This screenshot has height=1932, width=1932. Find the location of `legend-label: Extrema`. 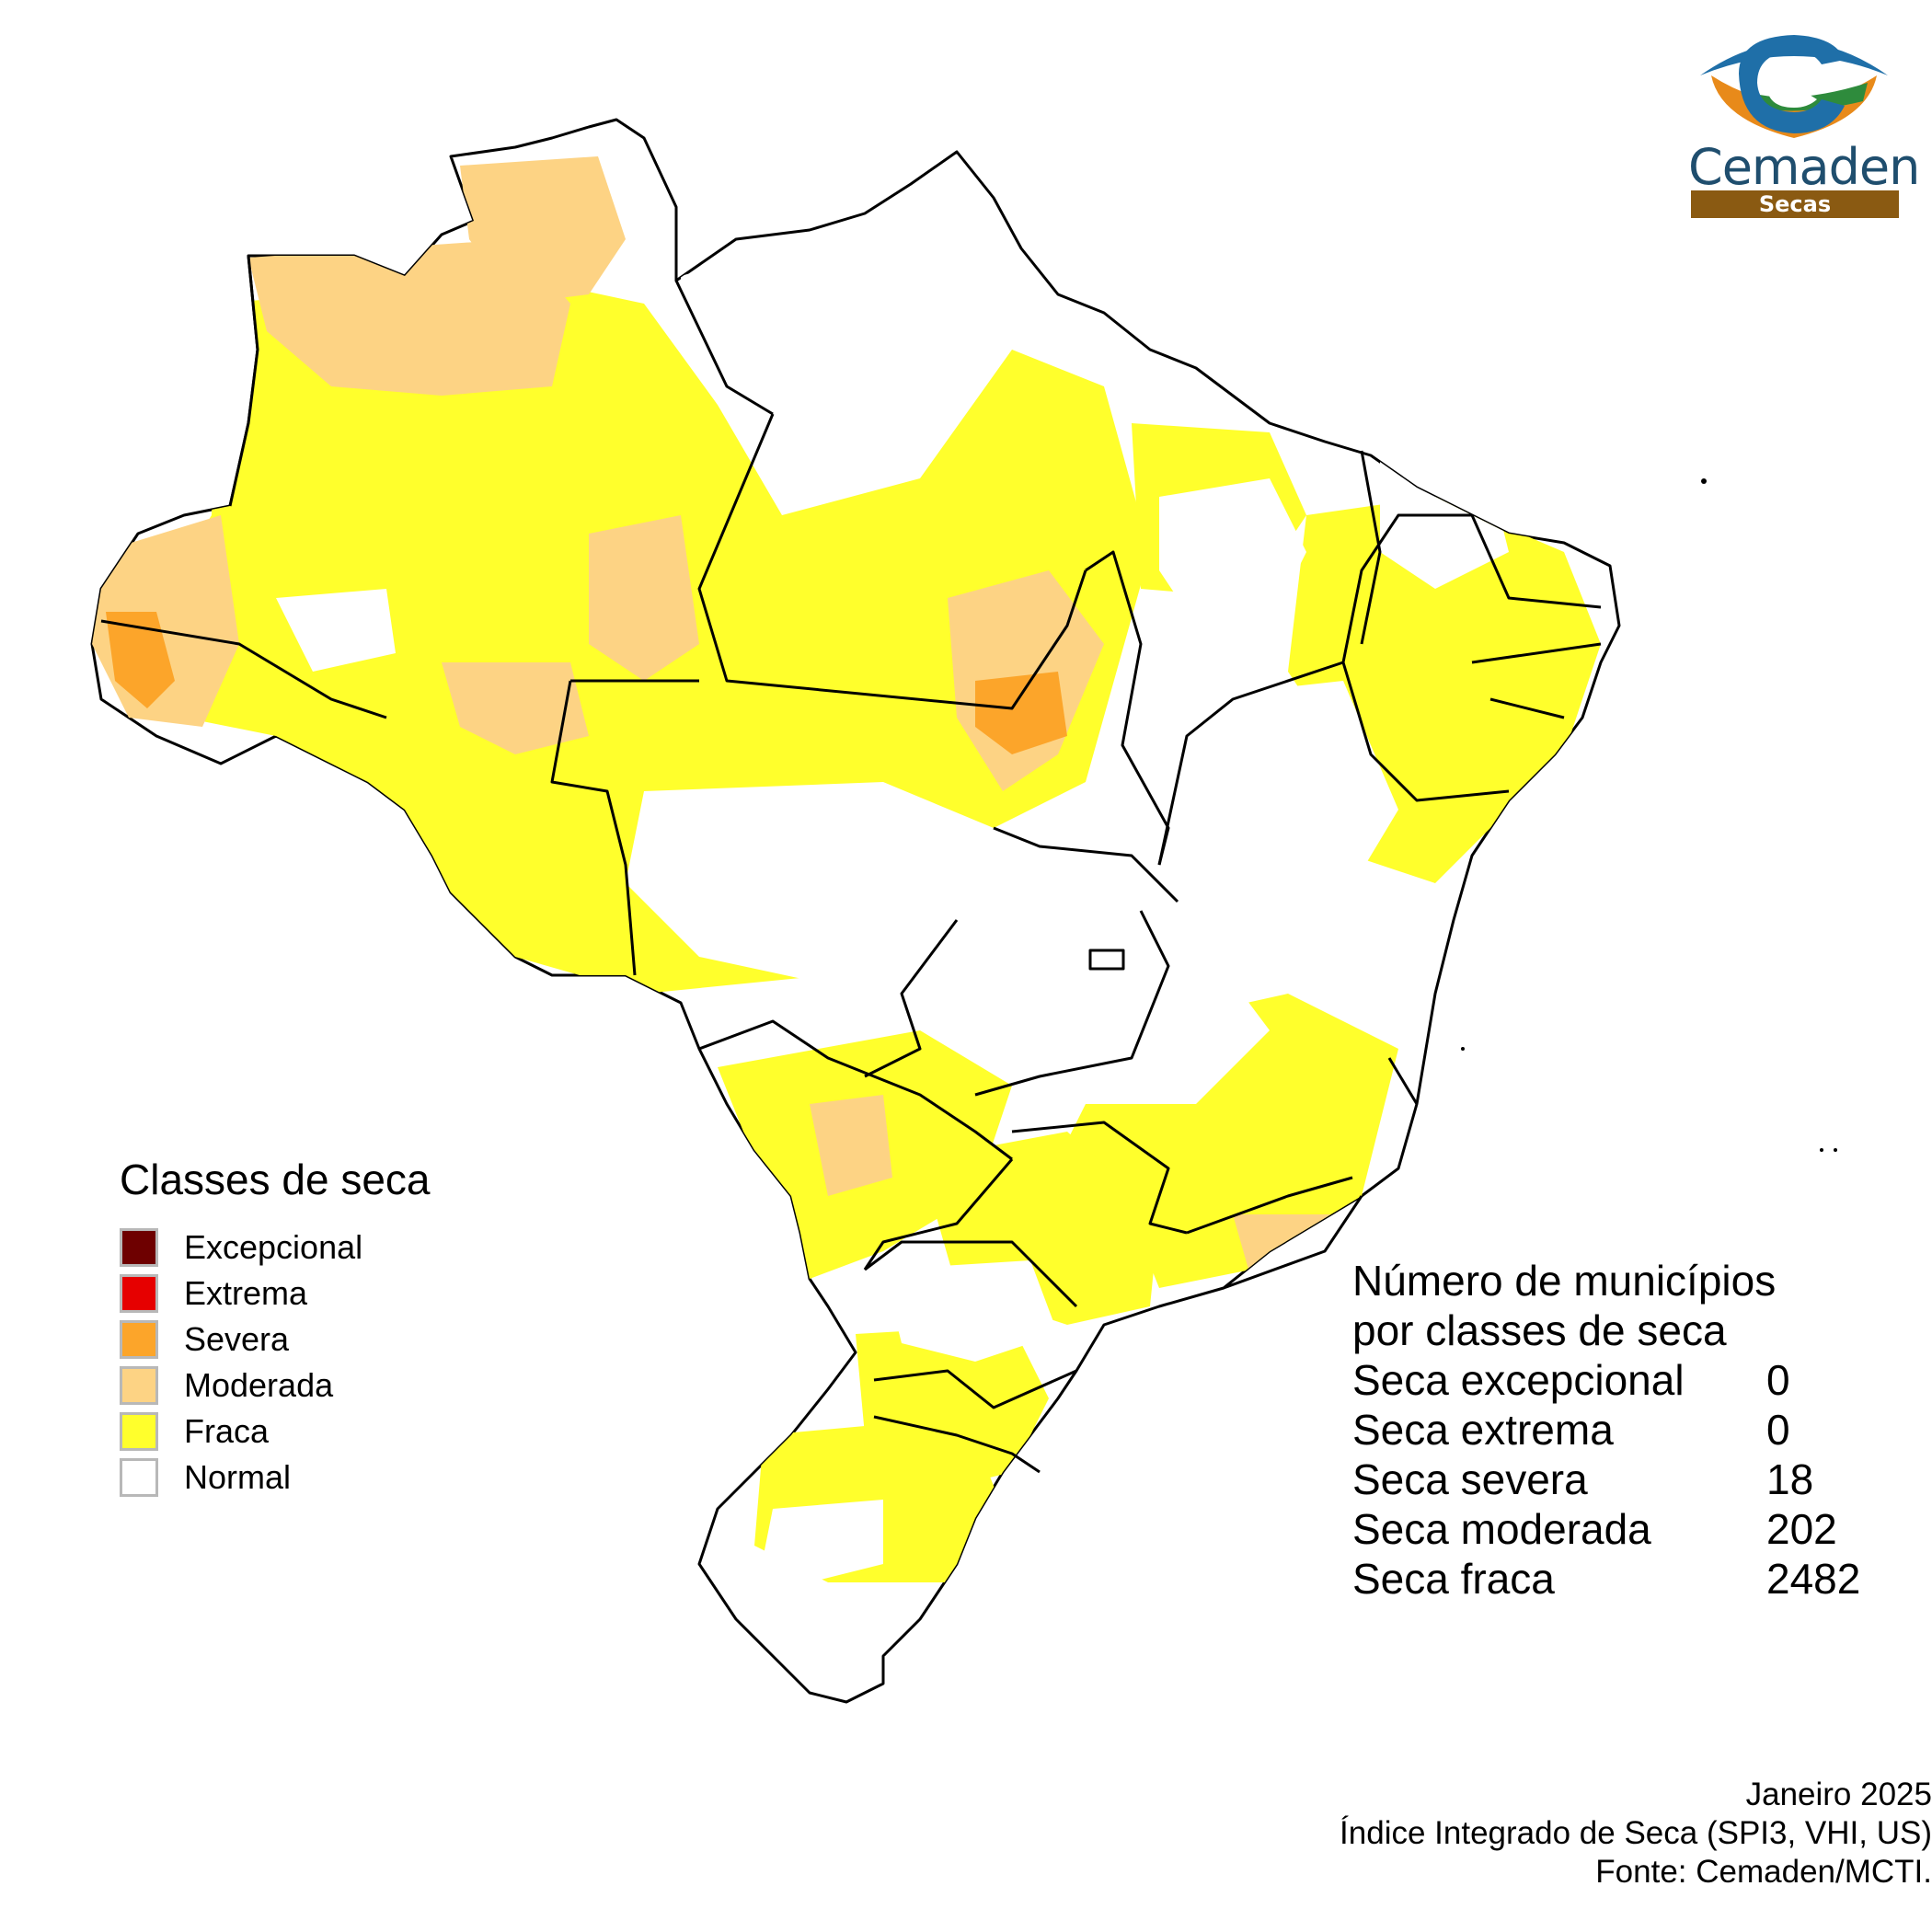

legend-label: Extrema is located at coordinates (246, 1293).